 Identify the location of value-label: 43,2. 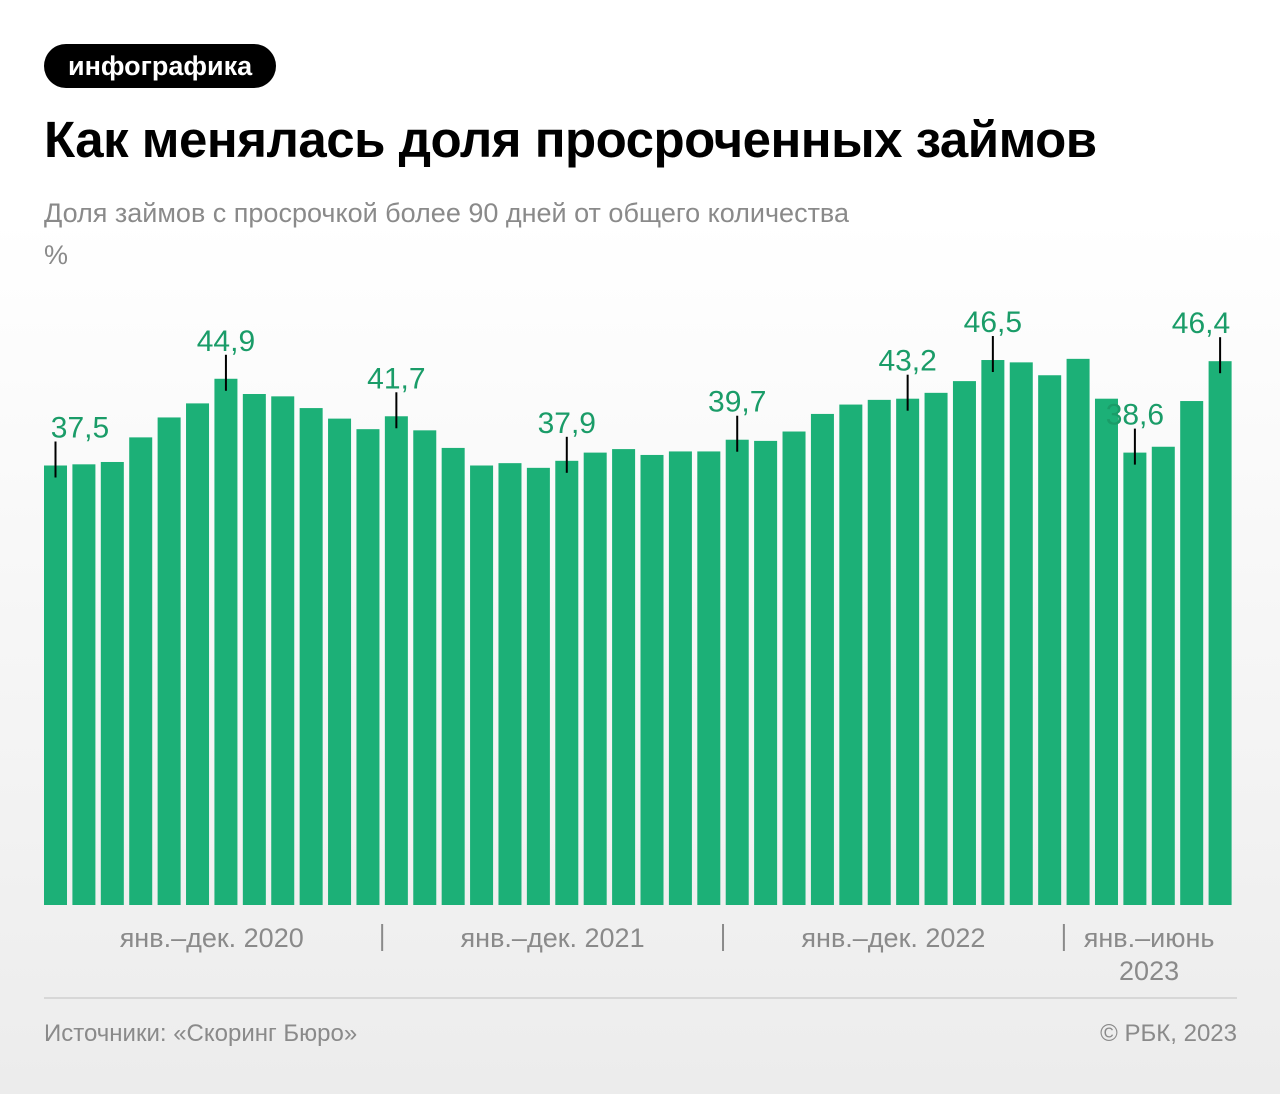
(907, 361).